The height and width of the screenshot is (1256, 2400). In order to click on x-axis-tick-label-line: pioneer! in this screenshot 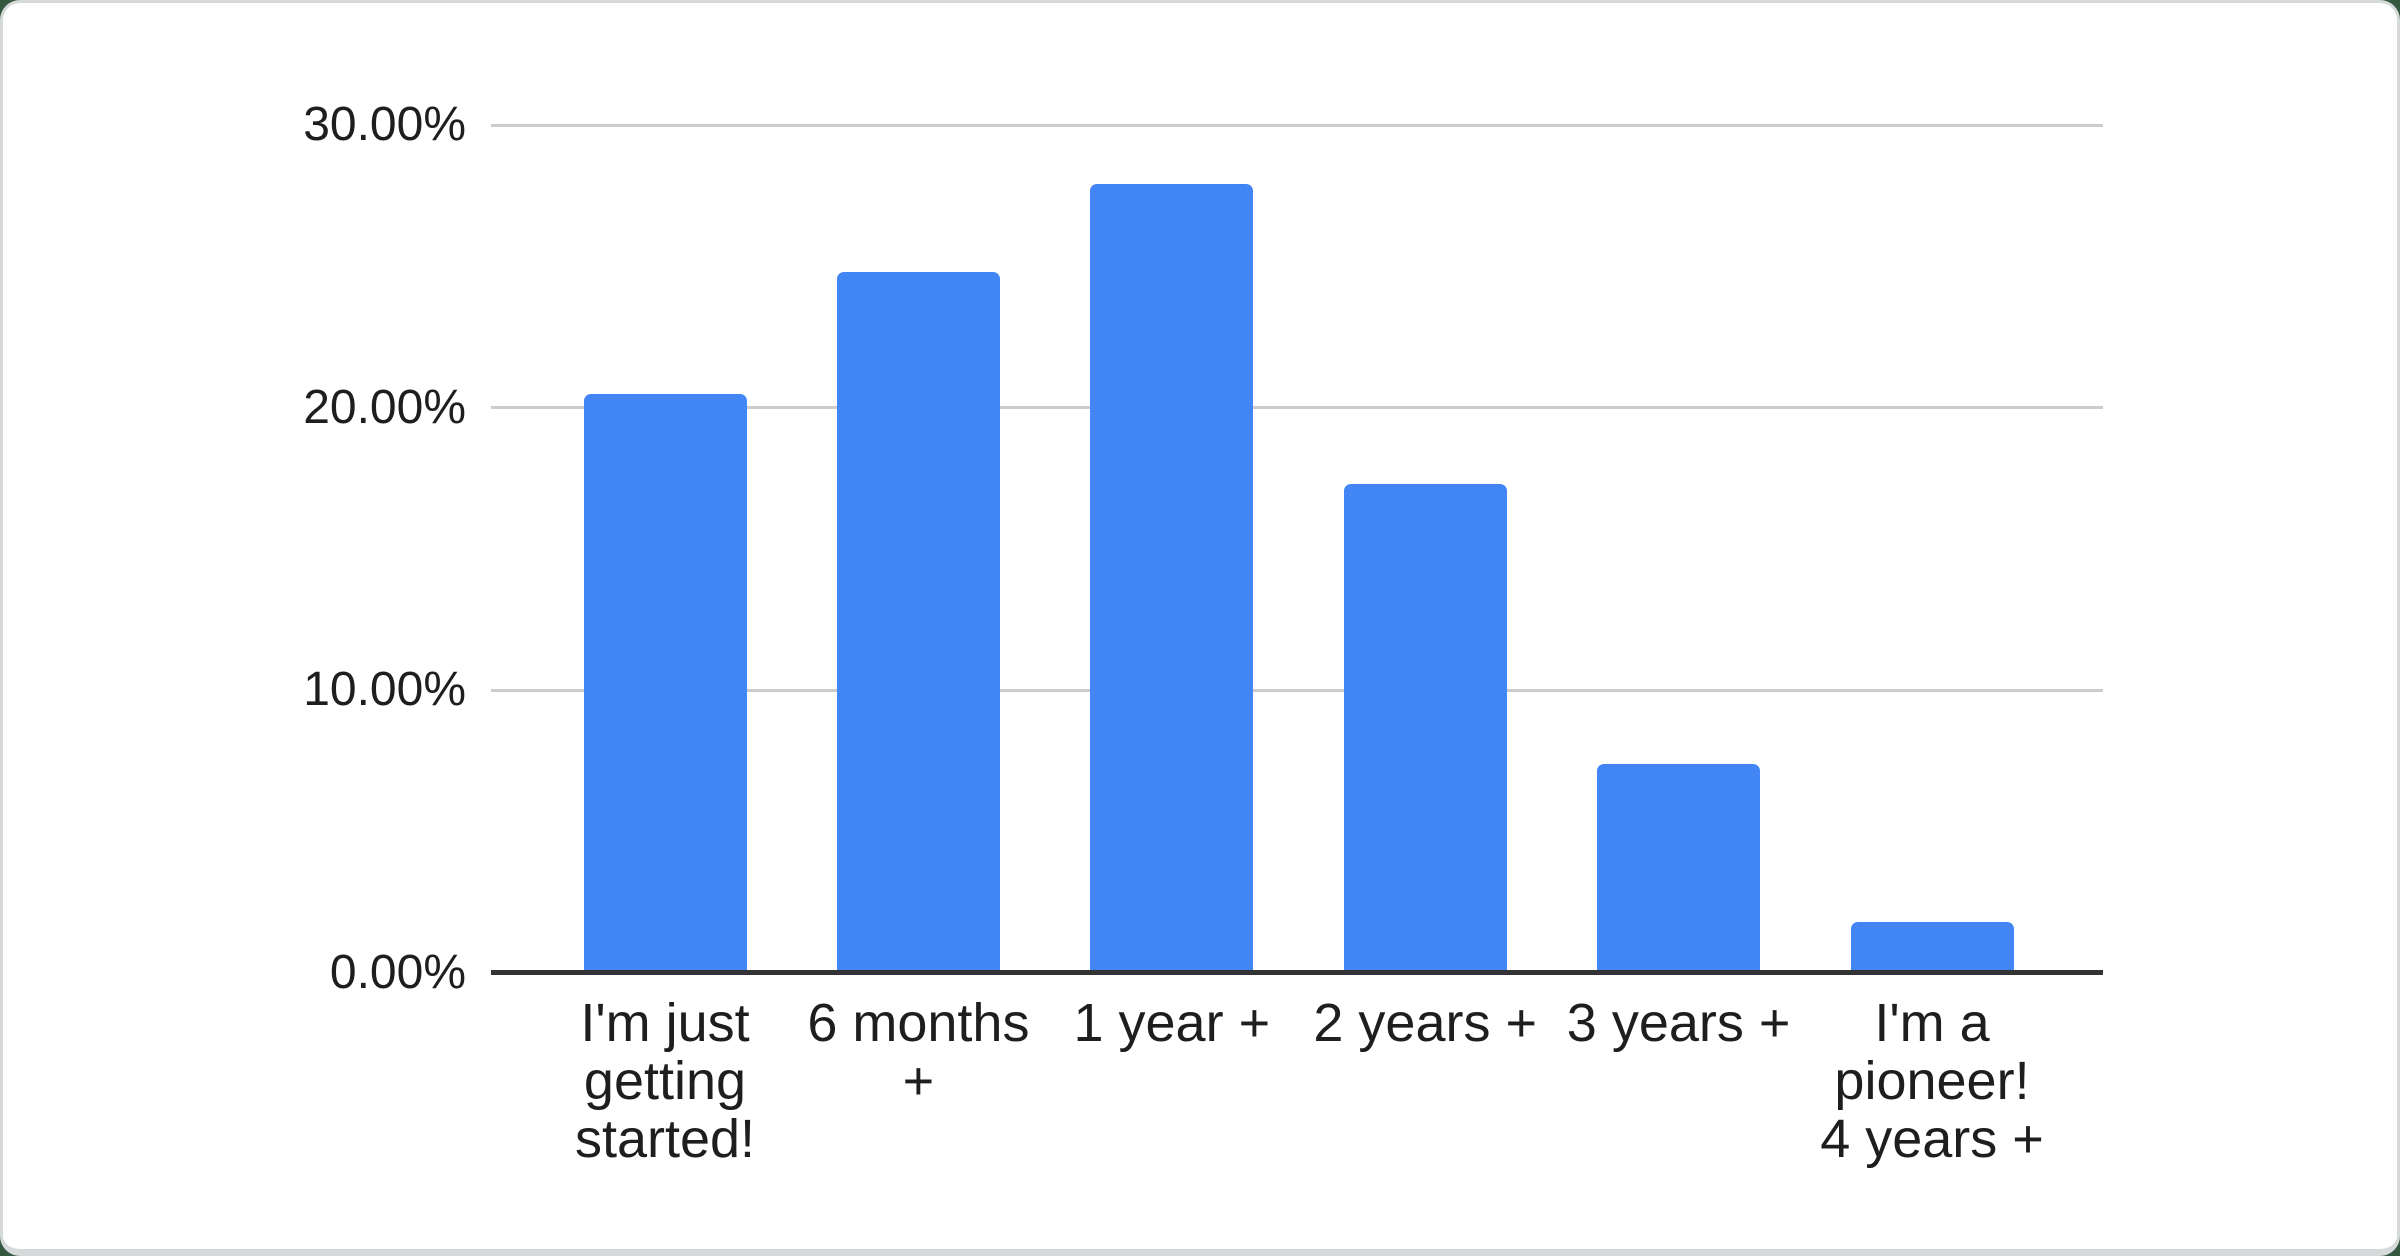, I will do `click(1932, 1081)`.